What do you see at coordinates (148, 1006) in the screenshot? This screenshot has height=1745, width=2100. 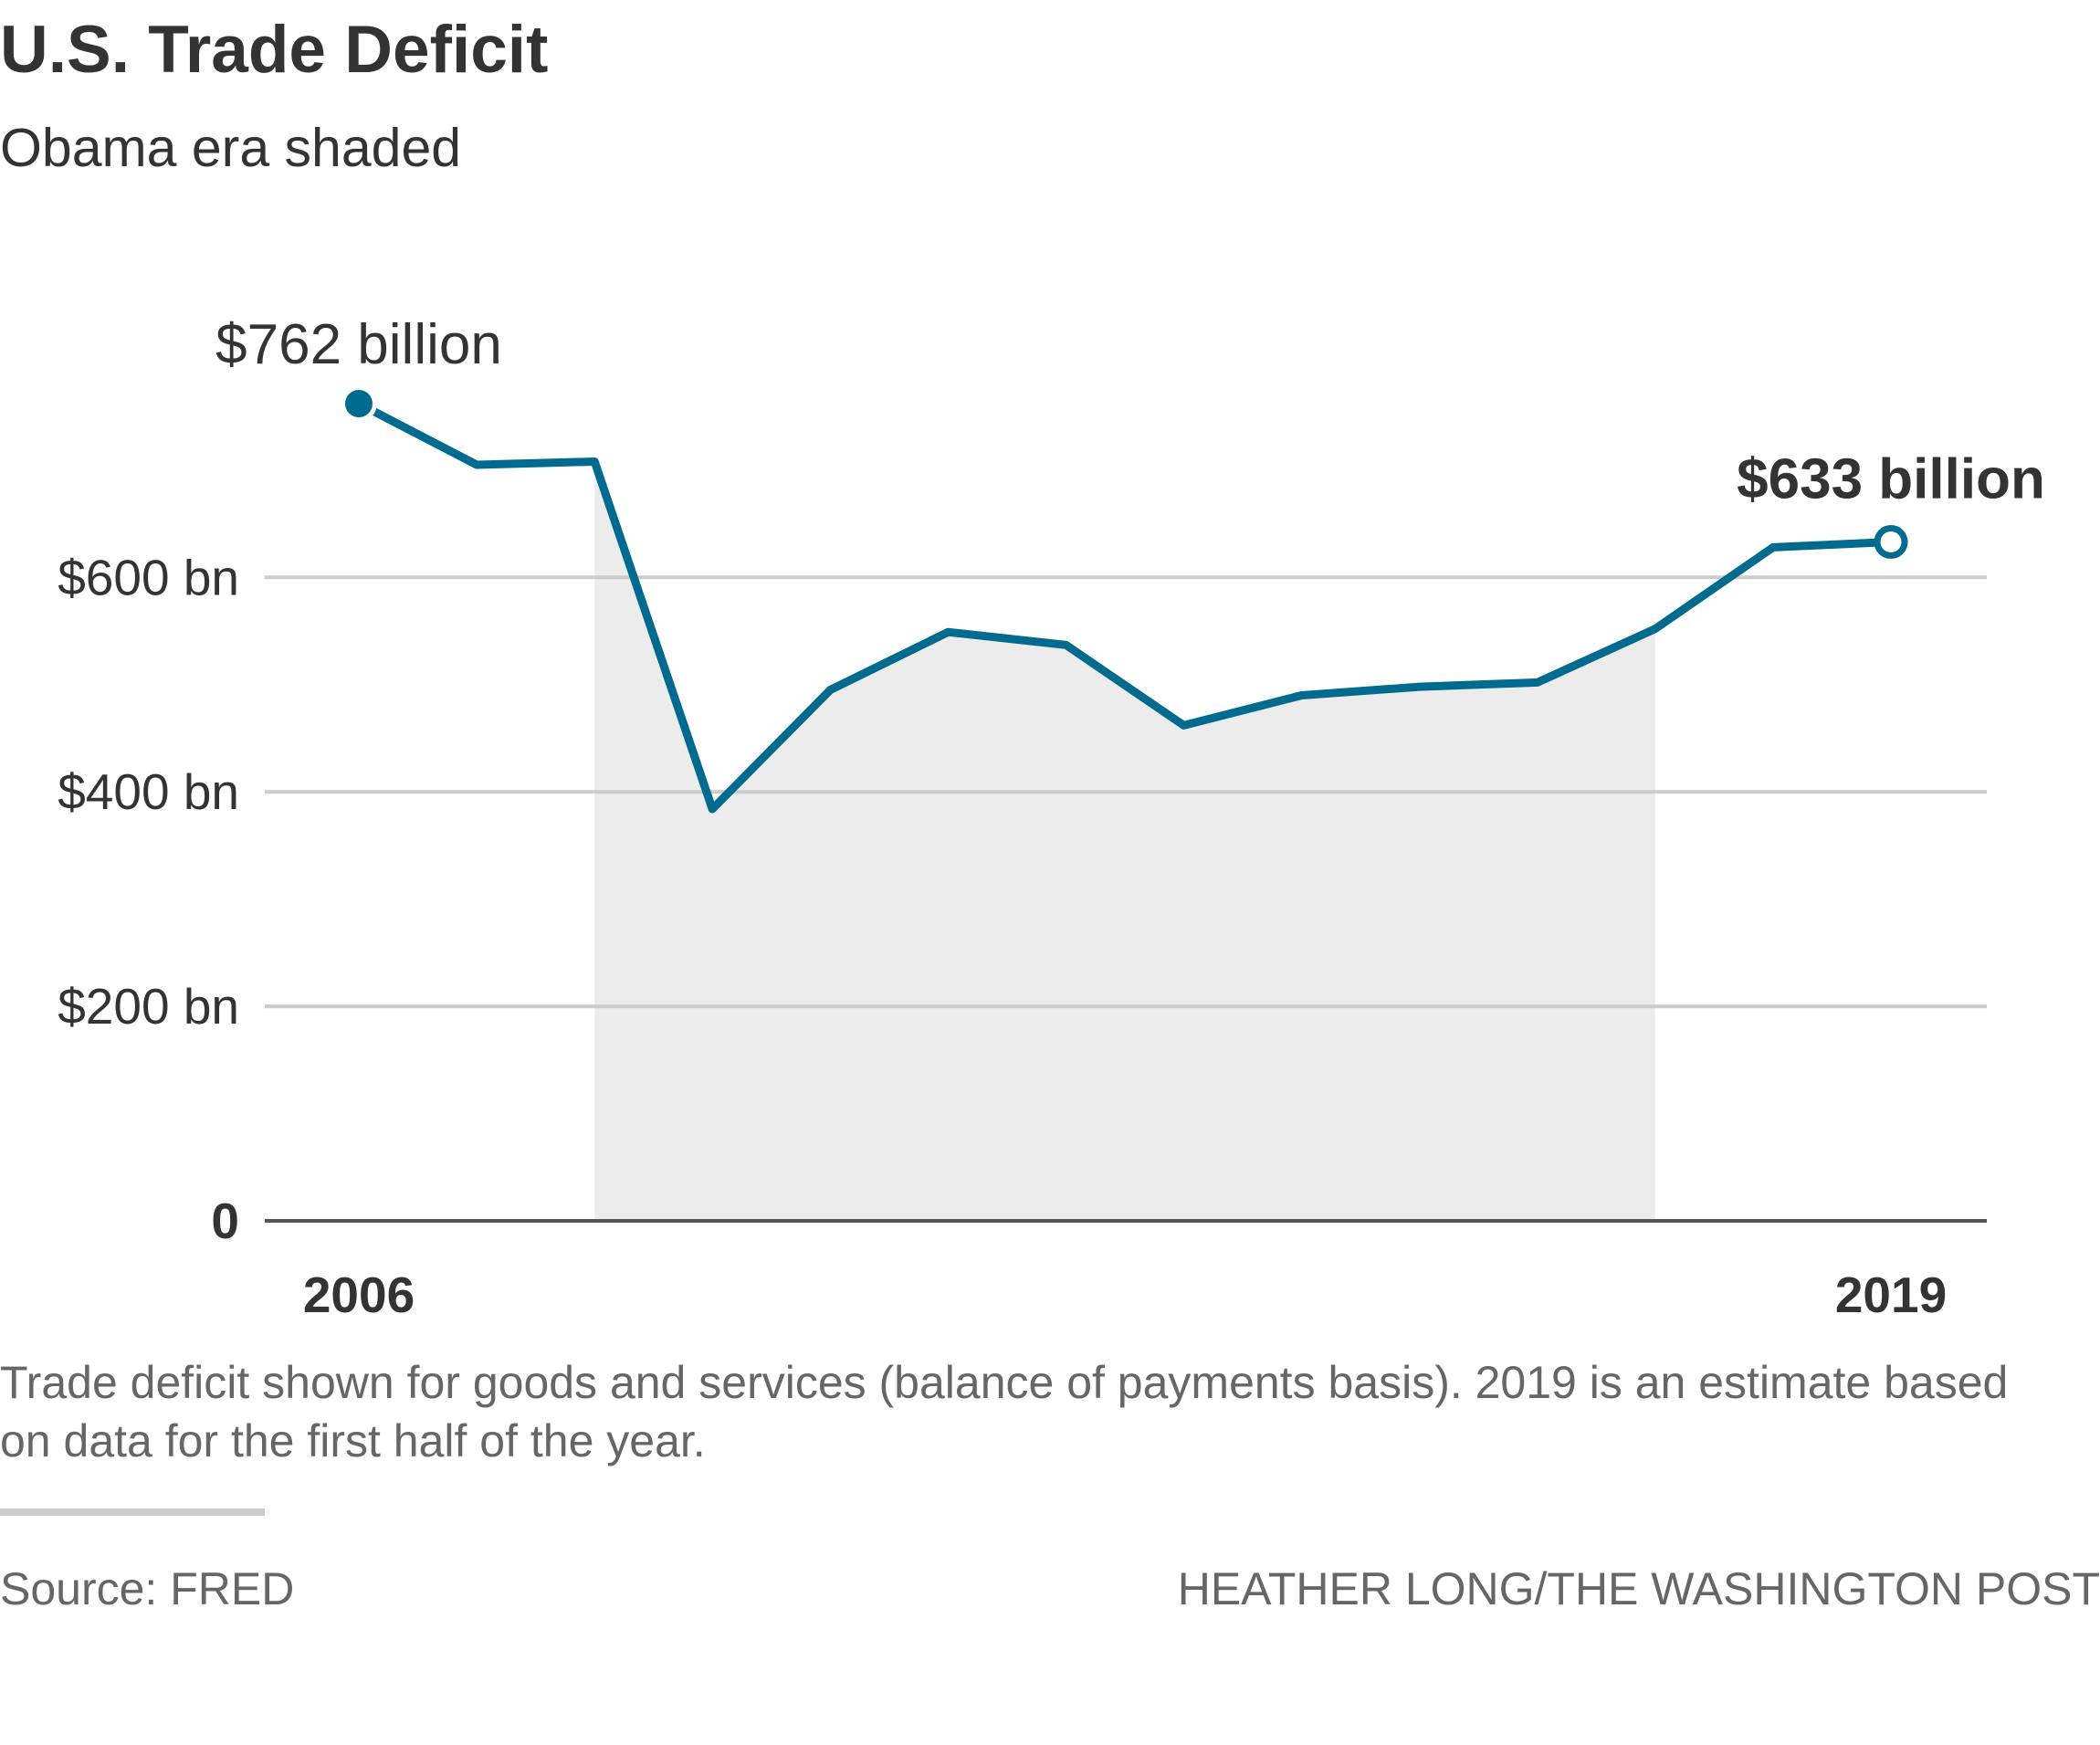 I see `y-tick-label: $200 bn` at bounding box center [148, 1006].